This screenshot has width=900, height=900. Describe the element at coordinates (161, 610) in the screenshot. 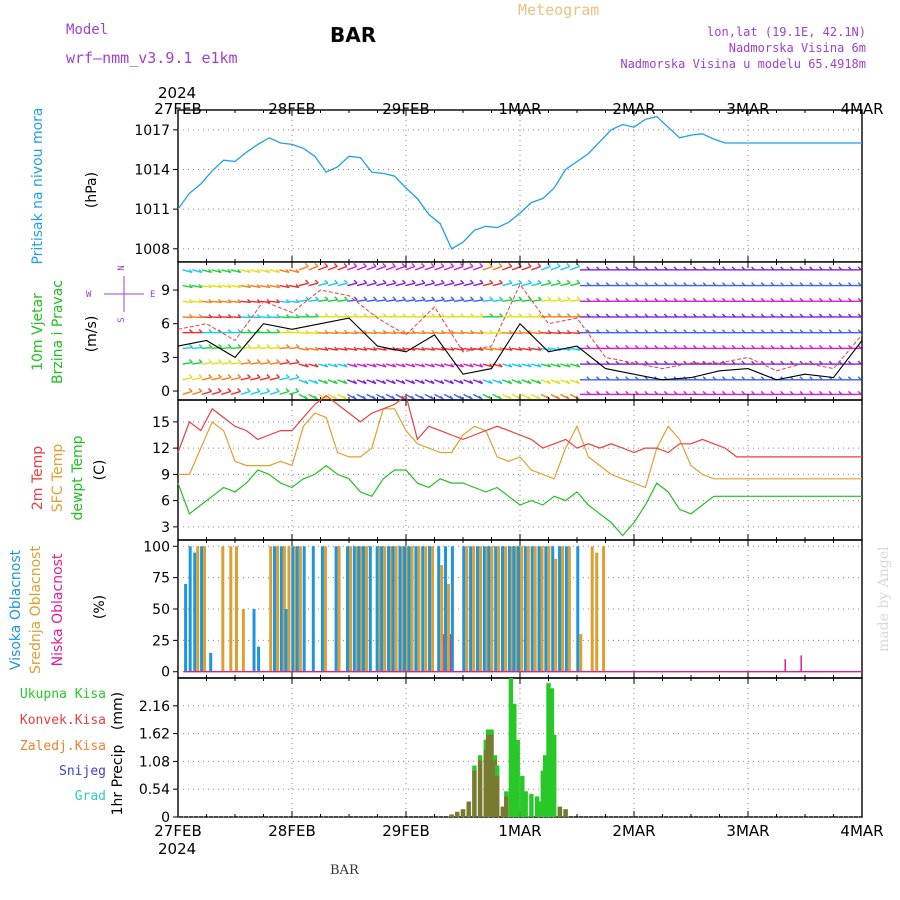

I see `ytick-label: 50` at that location.